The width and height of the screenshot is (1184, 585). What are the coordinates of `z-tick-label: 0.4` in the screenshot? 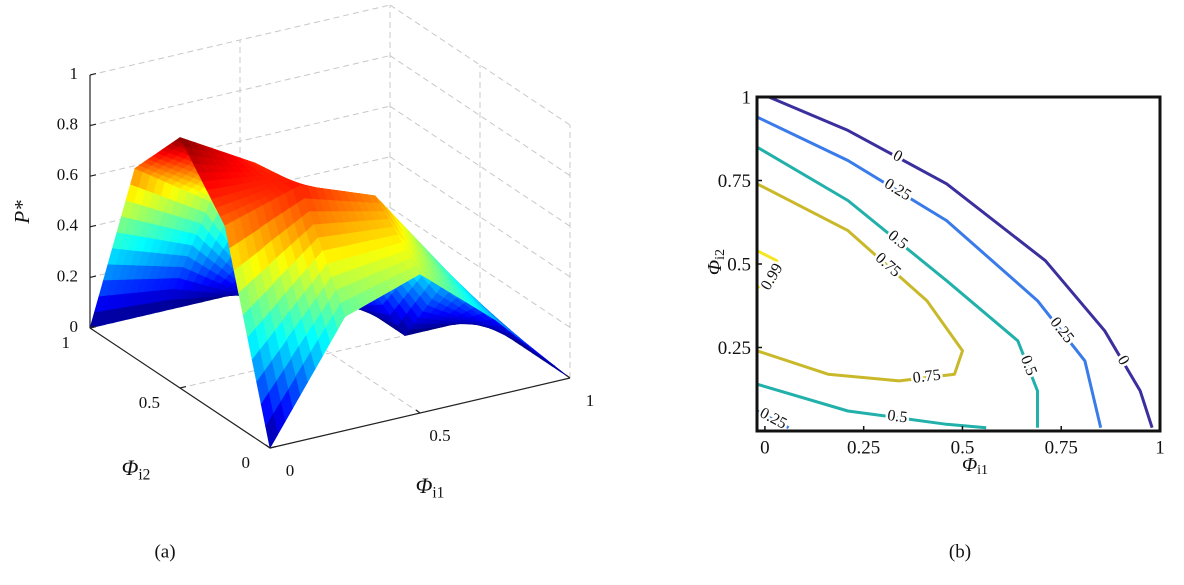 It's located at (68, 225).